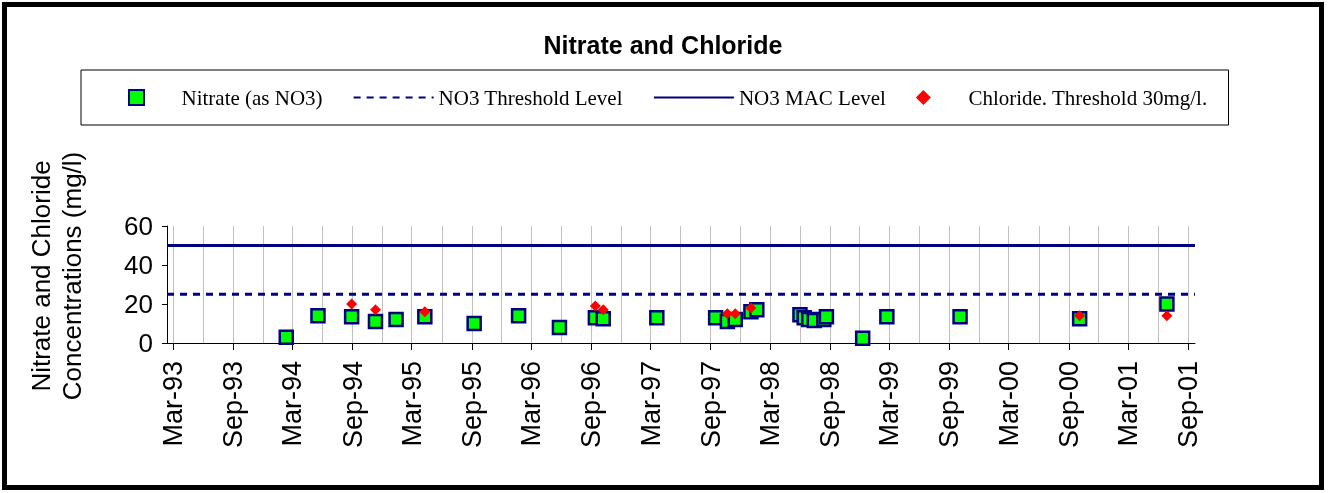  What do you see at coordinates (138, 265) in the screenshot?
I see `y-tick-label: 40` at bounding box center [138, 265].